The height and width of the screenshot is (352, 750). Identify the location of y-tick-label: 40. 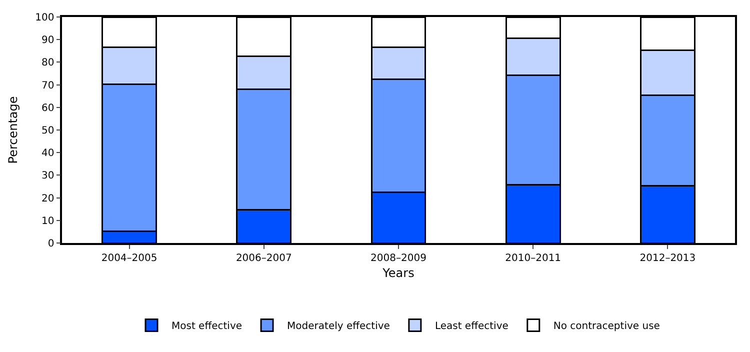
(48, 154).